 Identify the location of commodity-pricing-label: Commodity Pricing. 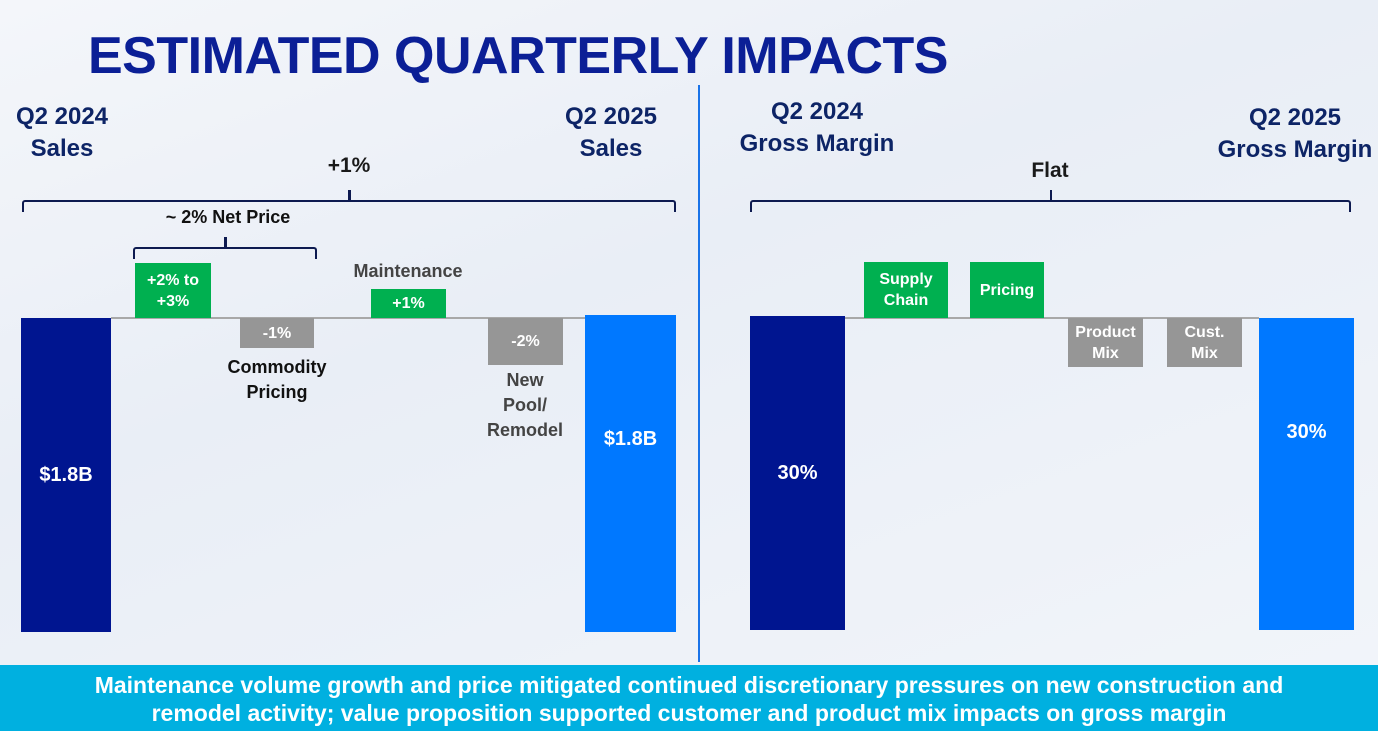
(277, 380).